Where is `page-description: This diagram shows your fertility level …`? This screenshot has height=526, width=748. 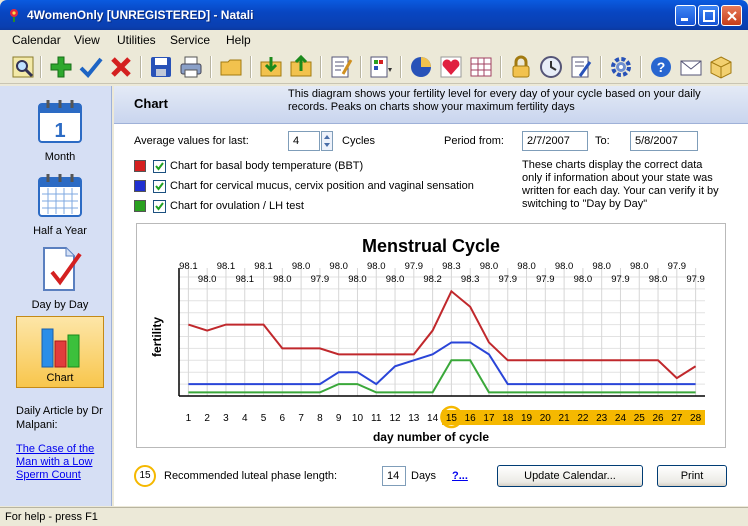
page-description: This diagram shows your fertility level … is located at coordinates (494, 100).